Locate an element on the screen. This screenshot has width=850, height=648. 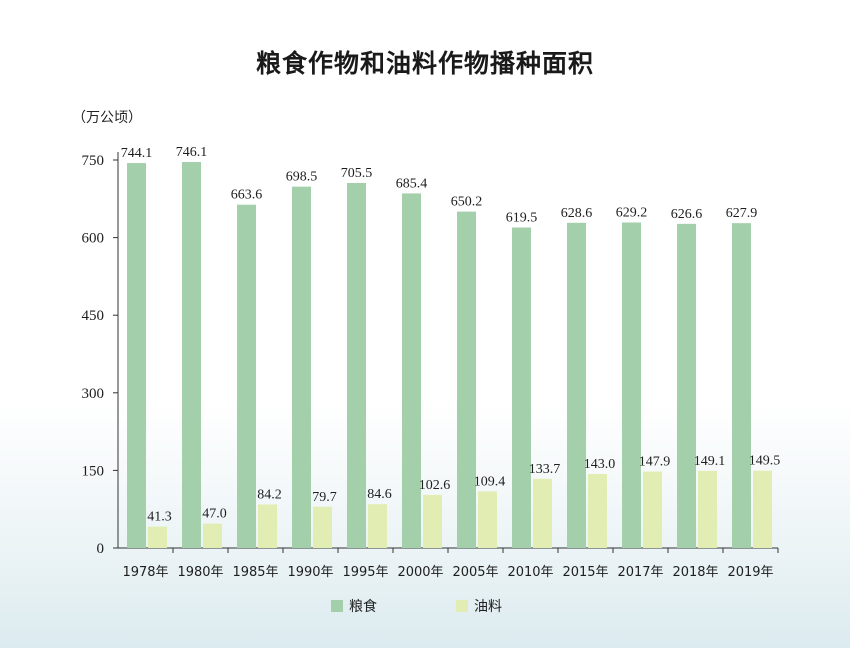
data-label: 619.5 is located at coordinates (522, 218).